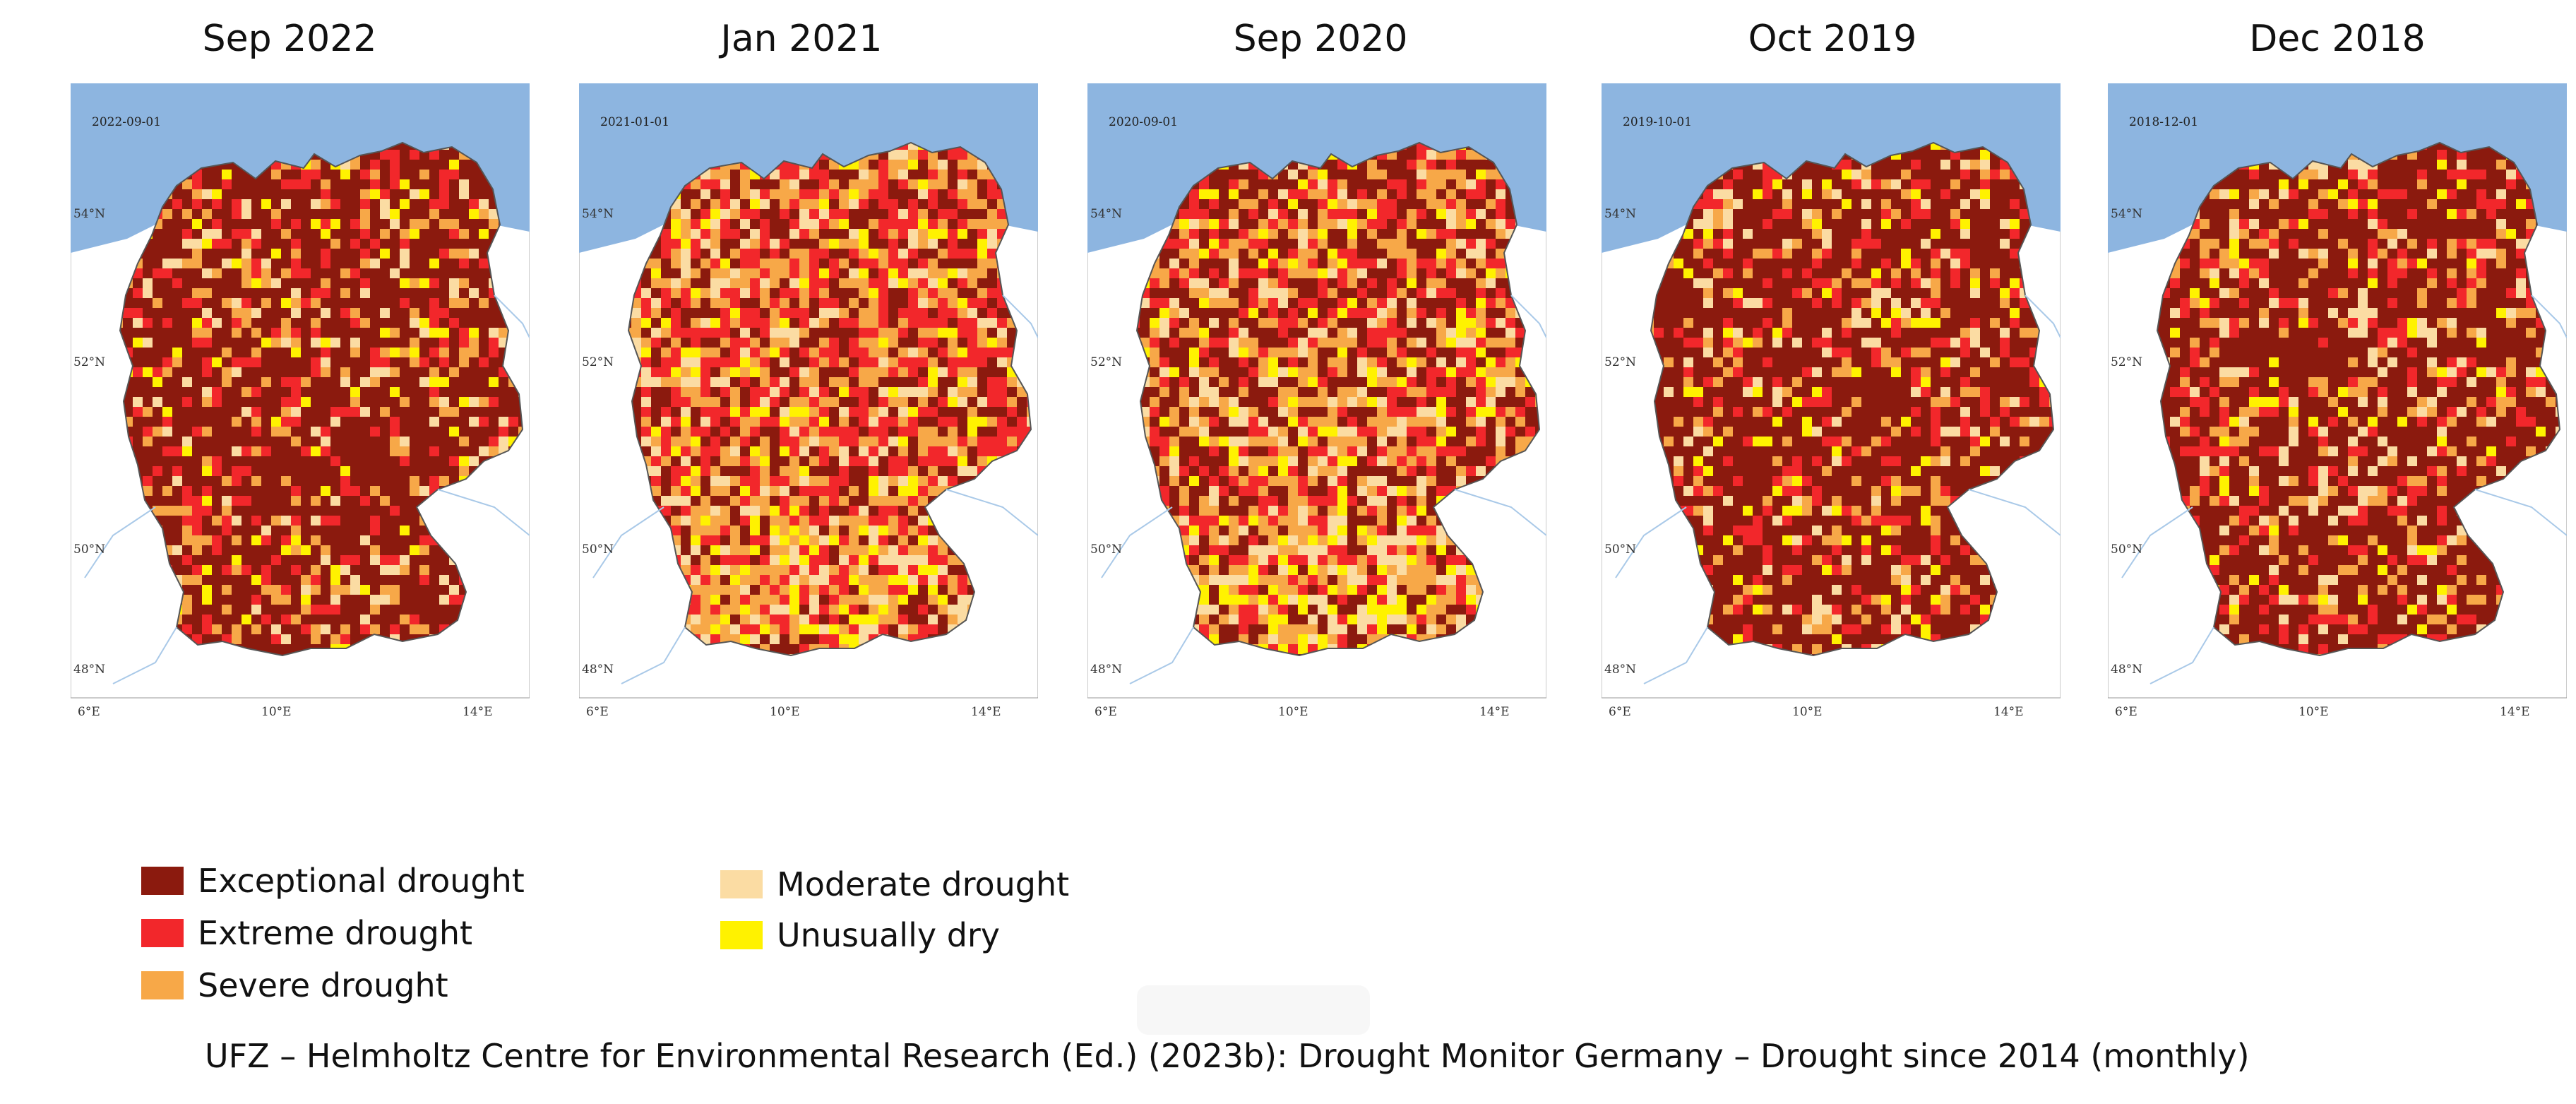  Describe the element at coordinates (992, 512) in the screenshot. I see `neighbor-border` at that location.